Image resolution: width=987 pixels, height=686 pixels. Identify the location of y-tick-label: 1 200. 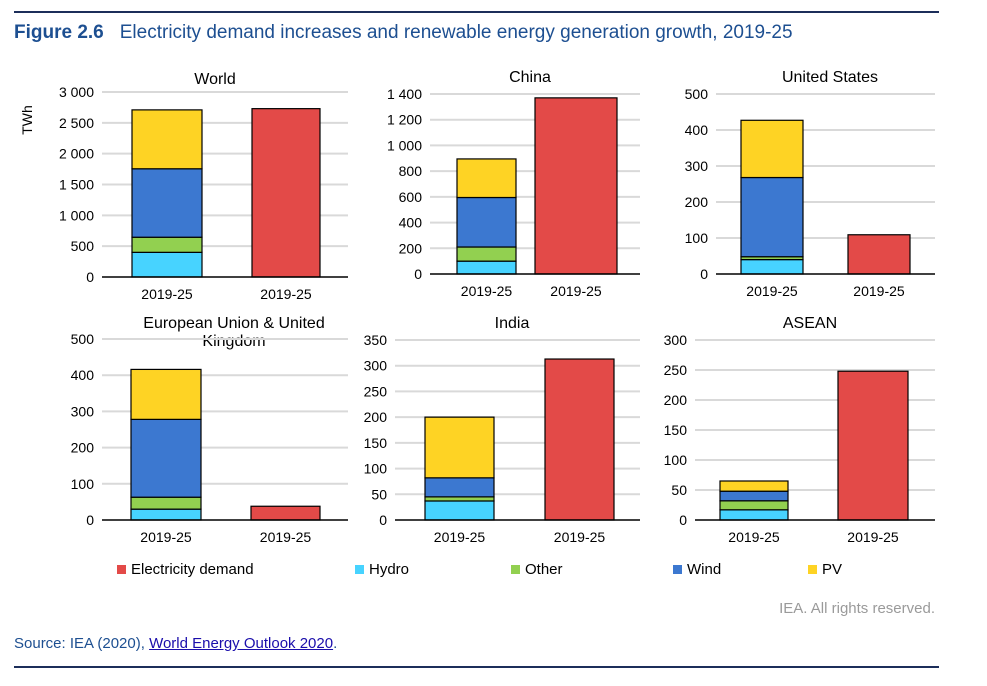
(404, 120).